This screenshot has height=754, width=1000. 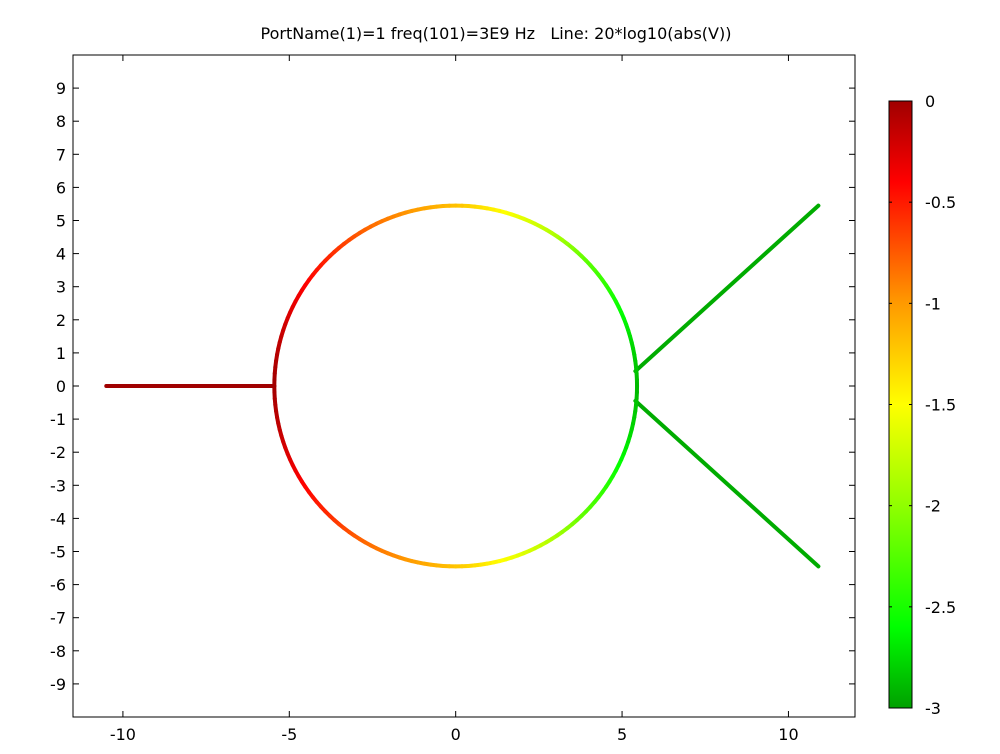 What do you see at coordinates (788, 734) in the screenshot?
I see `x-tick-label: 10` at bounding box center [788, 734].